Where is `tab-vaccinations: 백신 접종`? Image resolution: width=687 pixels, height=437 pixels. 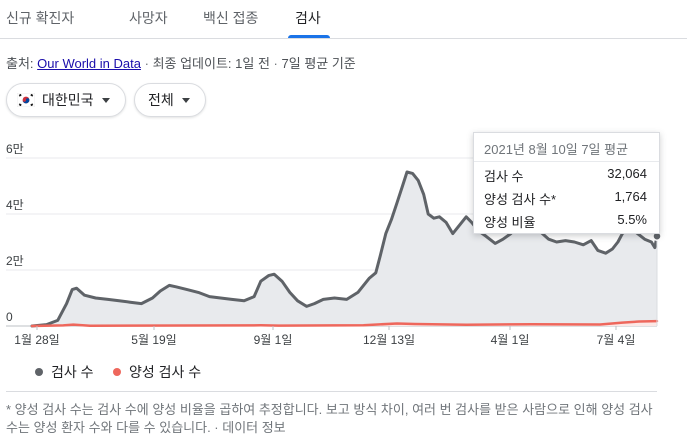 tab-vaccinations: 백신 접종 is located at coordinates (231, 18).